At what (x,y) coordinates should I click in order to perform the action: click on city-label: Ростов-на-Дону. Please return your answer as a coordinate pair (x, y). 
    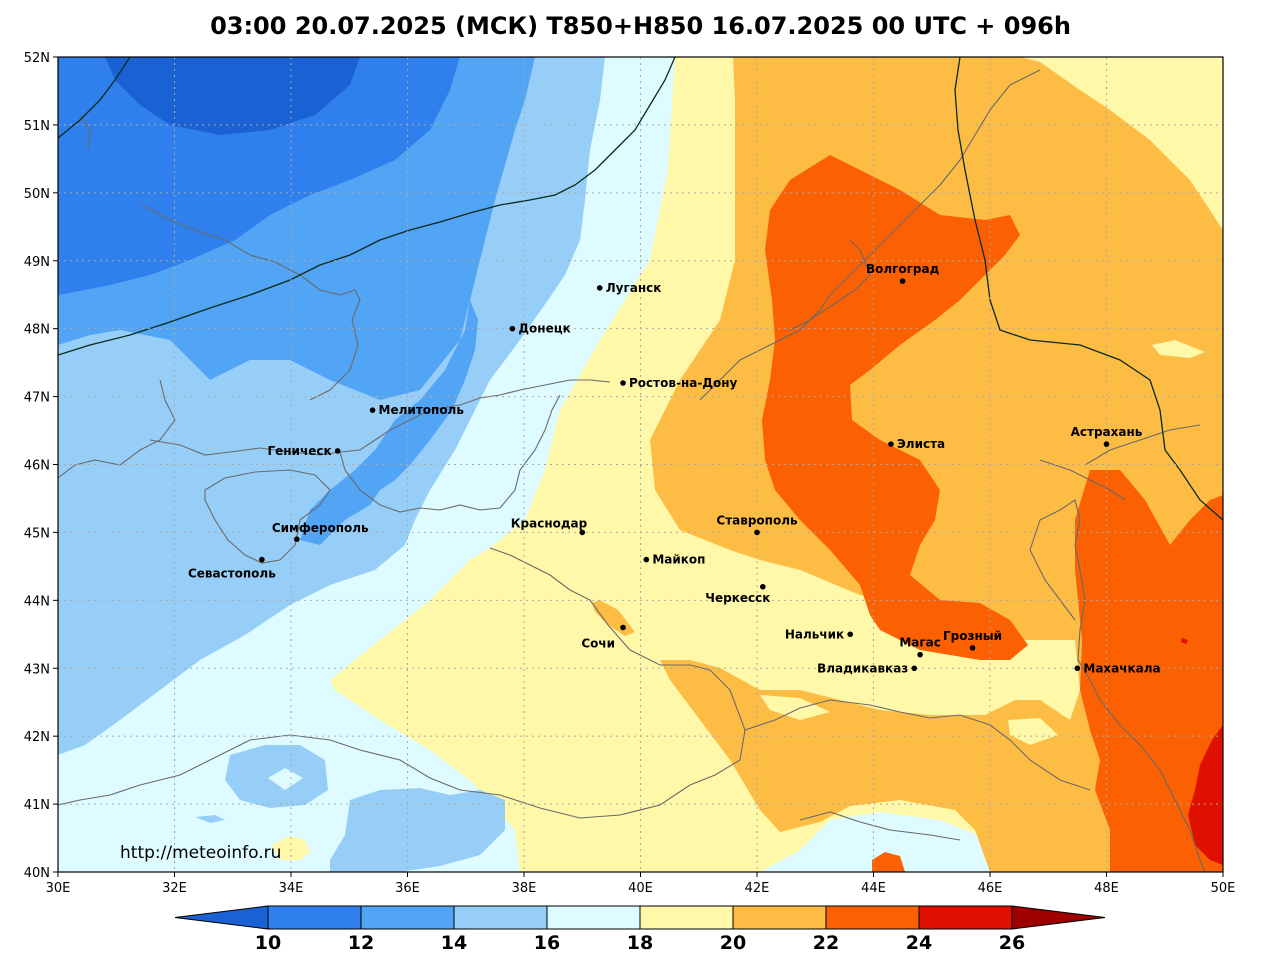
    Looking at the image, I should click on (683, 383).